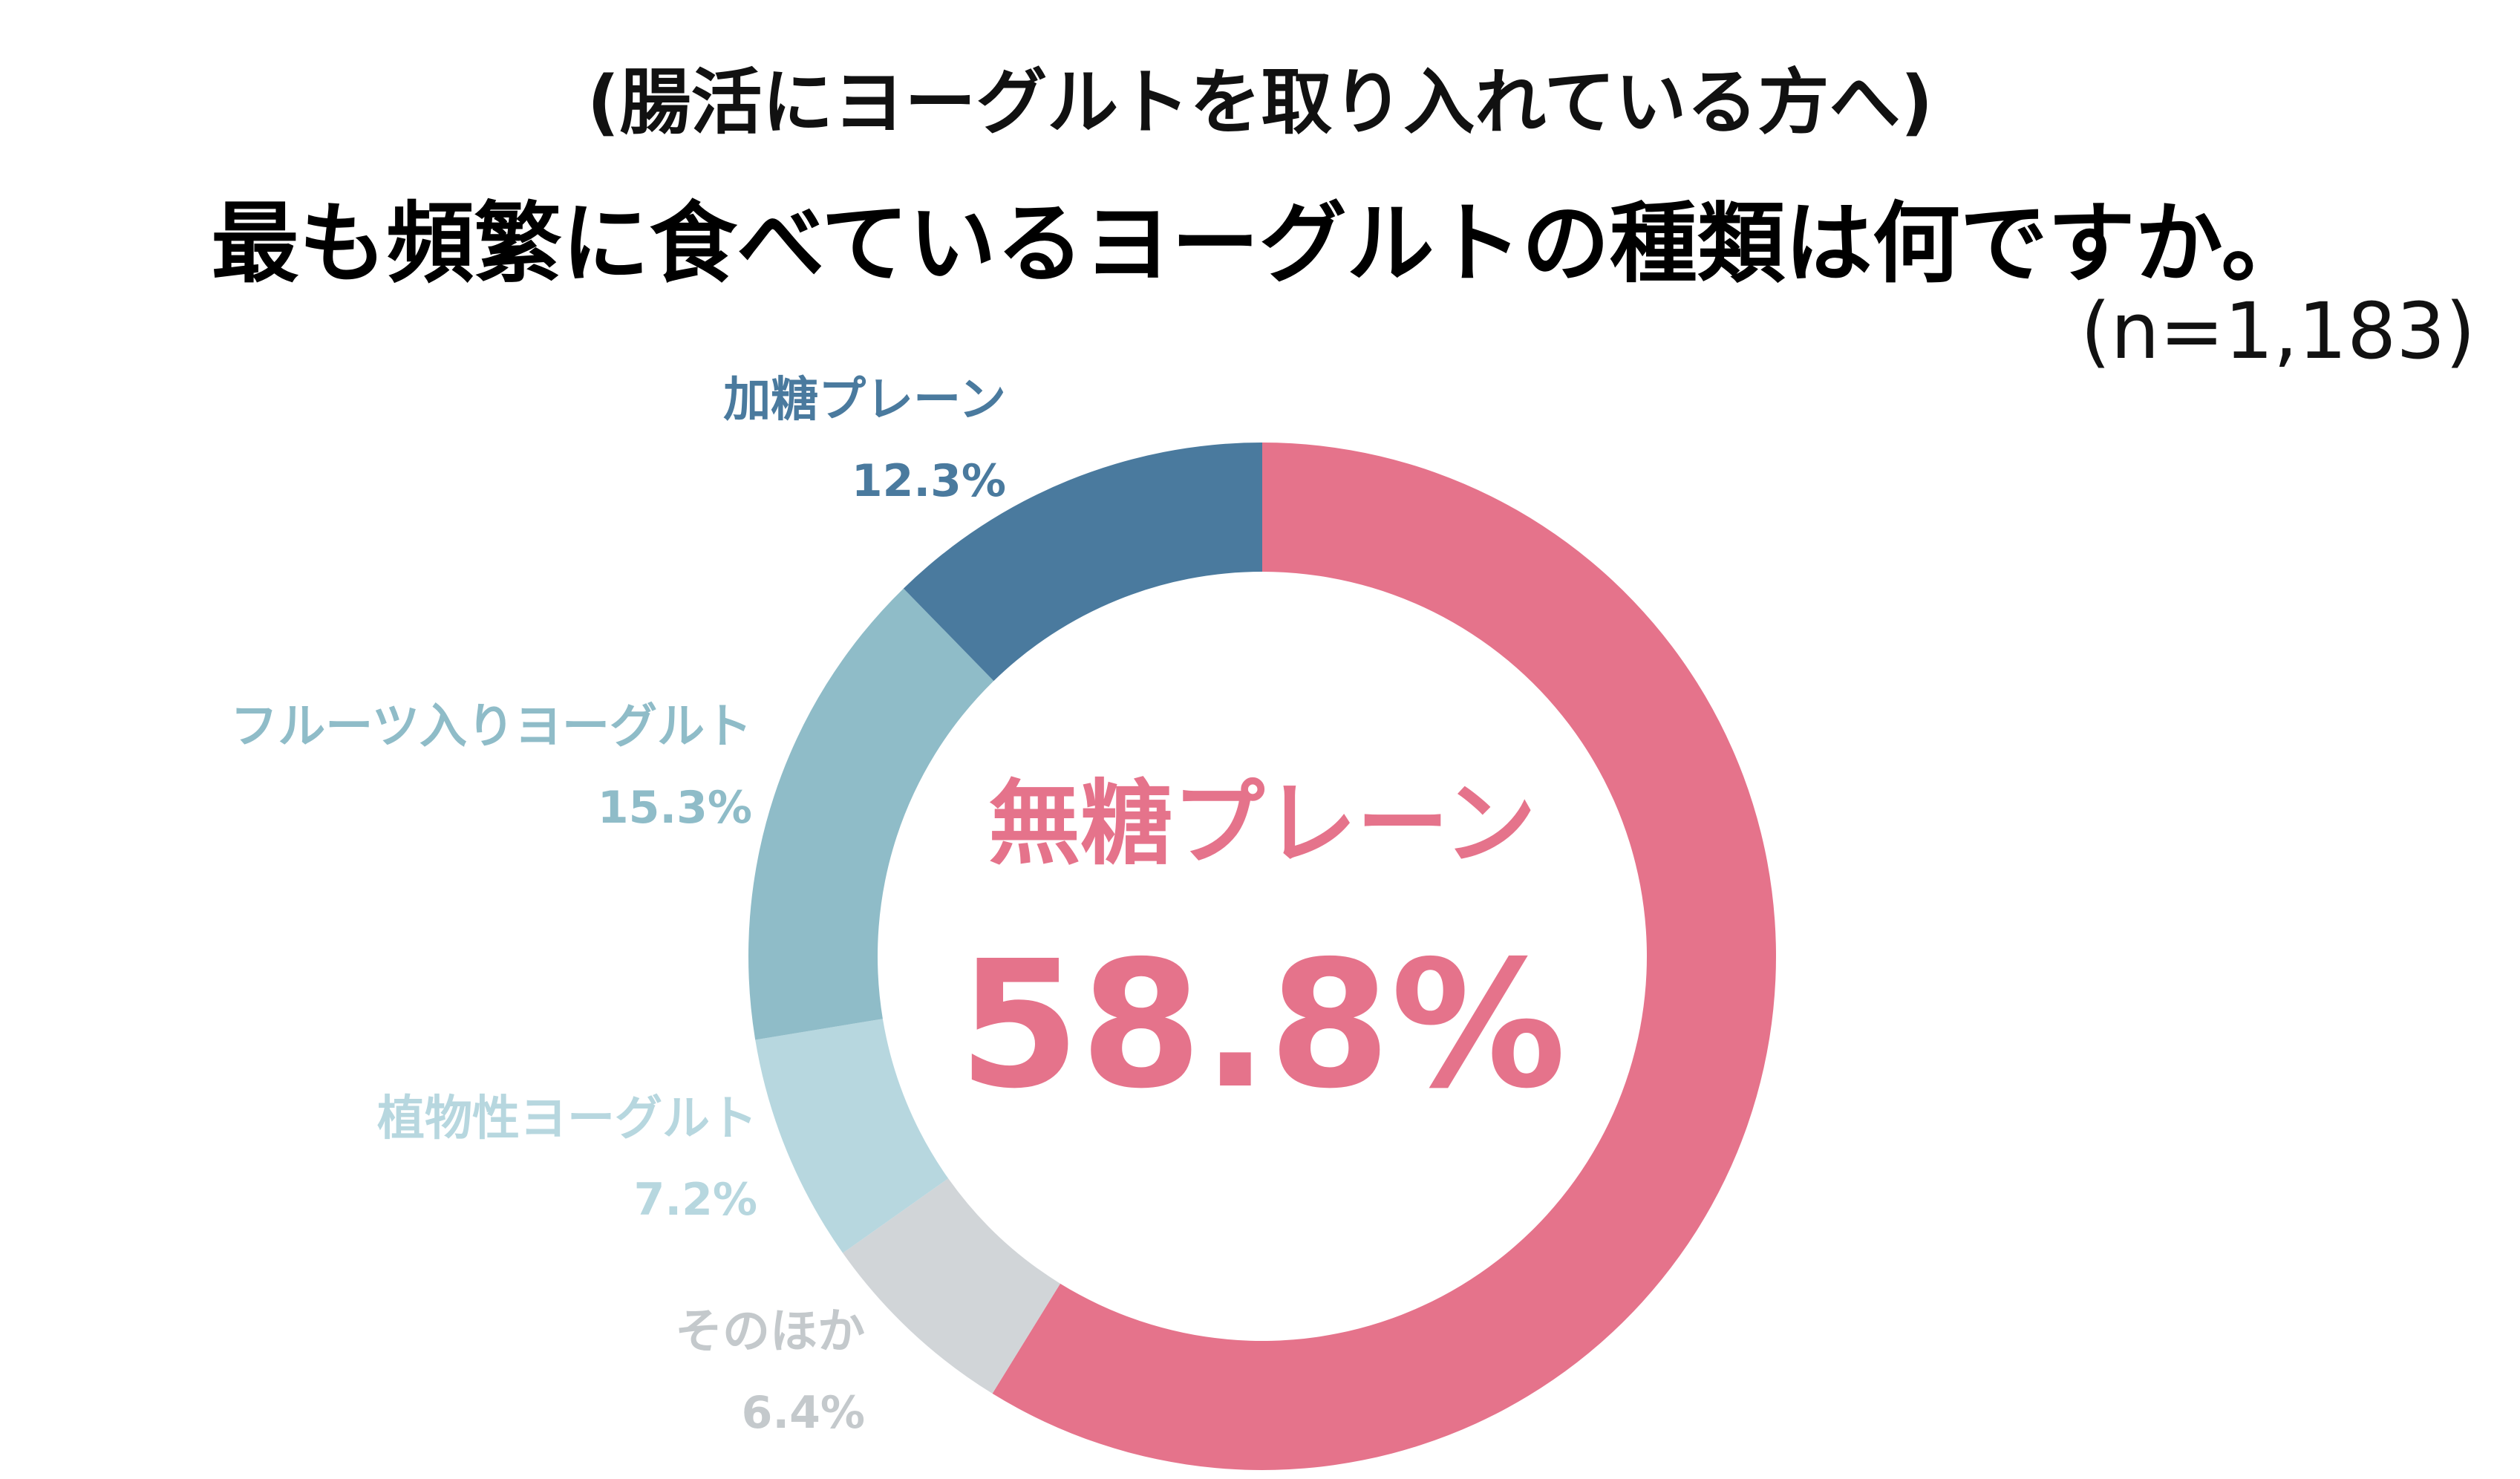 The height and width of the screenshot is (1479, 2520). What do you see at coordinates (865, 400) in the screenshot?
I see `slice-label-1: 加糖プレーン` at bounding box center [865, 400].